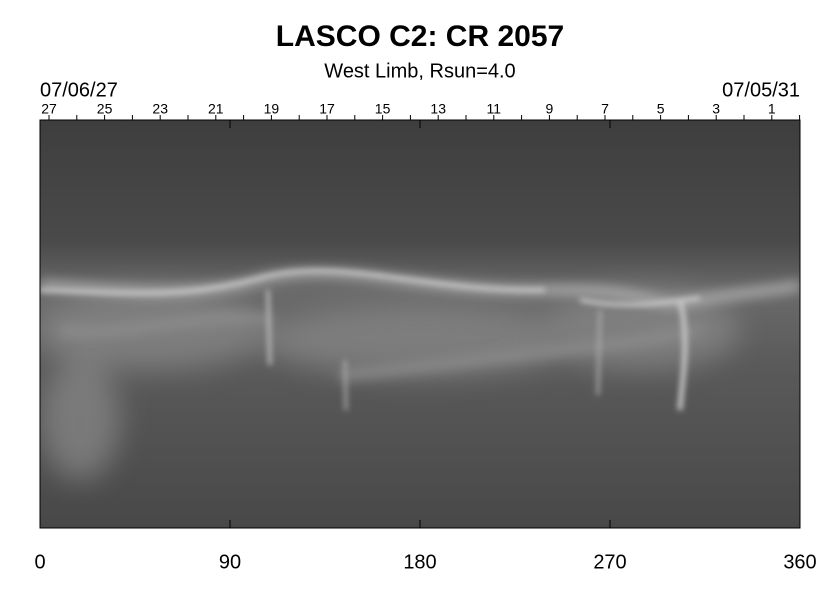 Image resolution: width=820 pixels, height=605 pixels. I want to click on day-label: 7, so click(605, 109).